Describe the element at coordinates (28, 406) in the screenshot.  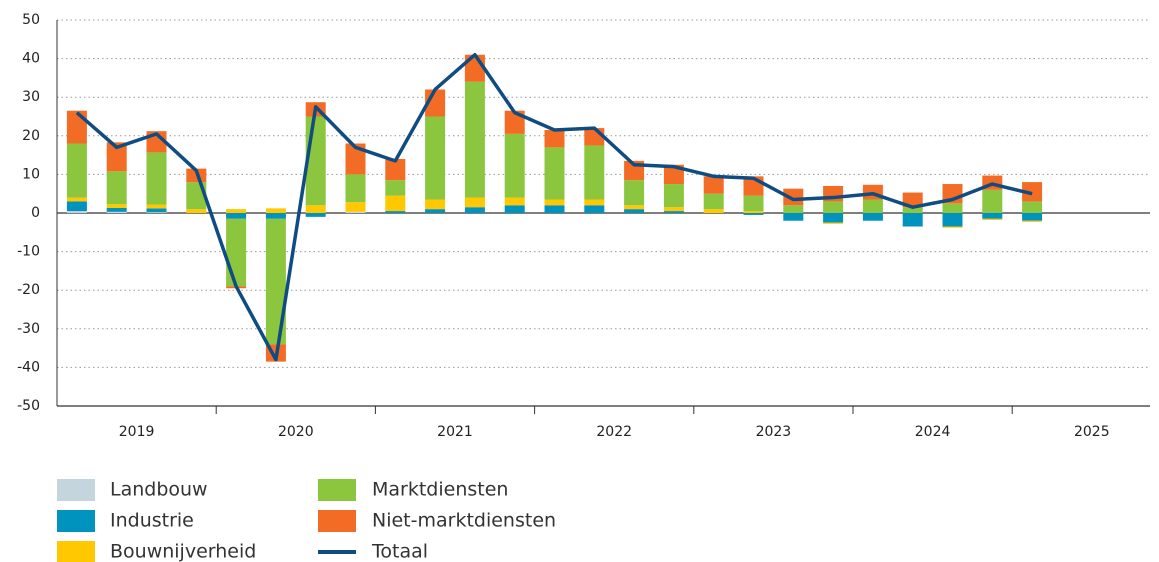
I see `y-tick-label: -50` at that location.